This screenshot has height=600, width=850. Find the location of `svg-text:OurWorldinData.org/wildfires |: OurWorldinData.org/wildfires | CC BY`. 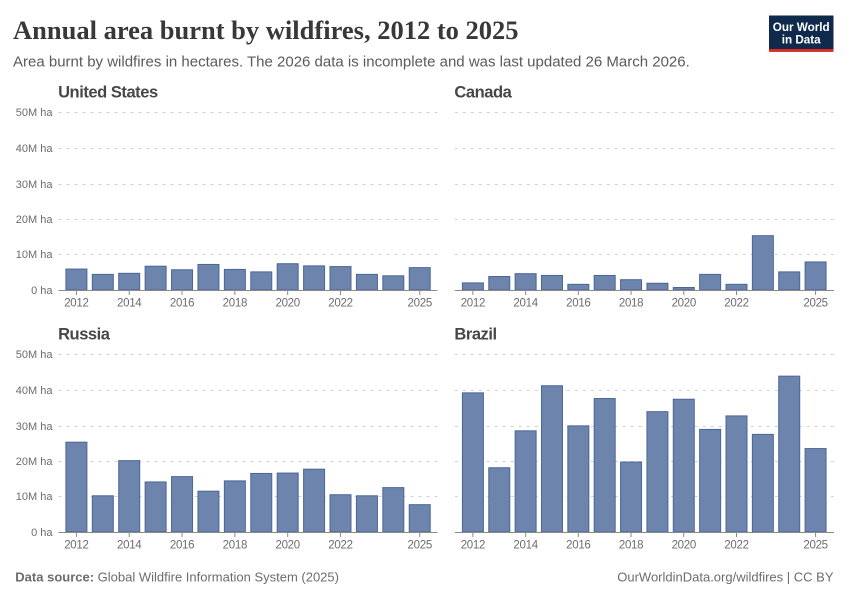

svg-text:OurWorldinData.org/wildfires |: OurWorldinData.org/wildfires | CC BY is located at coordinates (725, 577).